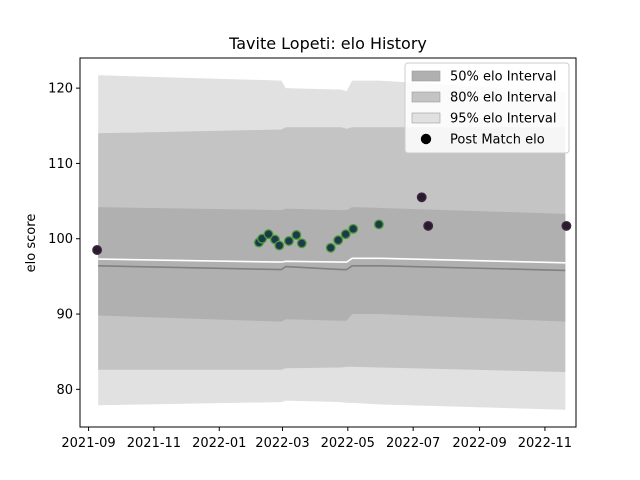 The height and width of the screenshot is (480, 640). What do you see at coordinates (60, 164) in the screenshot?
I see `y-tick-label: 110` at bounding box center [60, 164].